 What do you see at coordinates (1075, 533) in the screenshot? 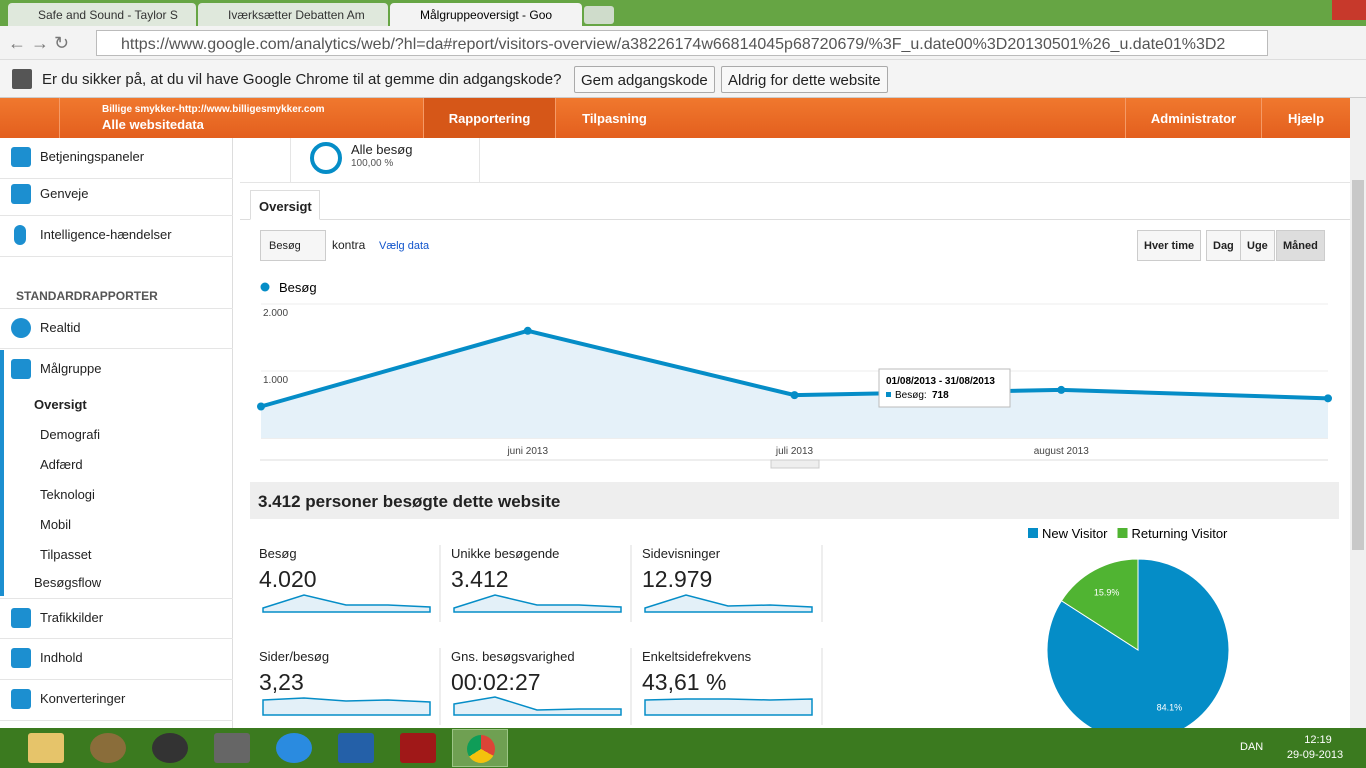
I see `legend-label: New Visitor` at bounding box center [1075, 533].